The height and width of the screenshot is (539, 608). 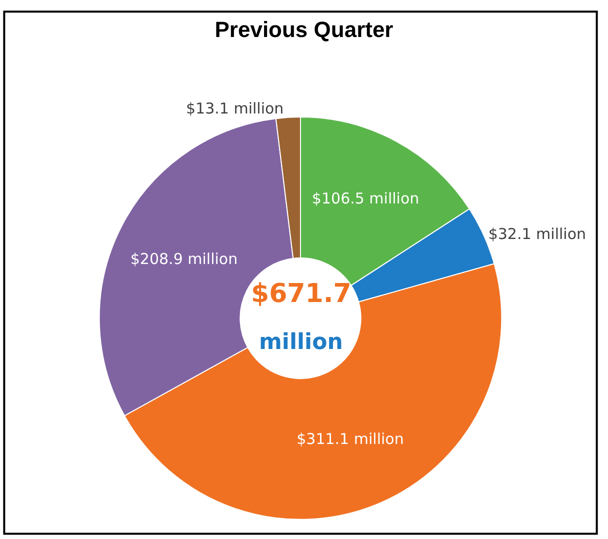 What do you see at coordinates (537, 233) in the screenshot?
I see `data-label: $32.1 million` at bounding box center [537, 233].